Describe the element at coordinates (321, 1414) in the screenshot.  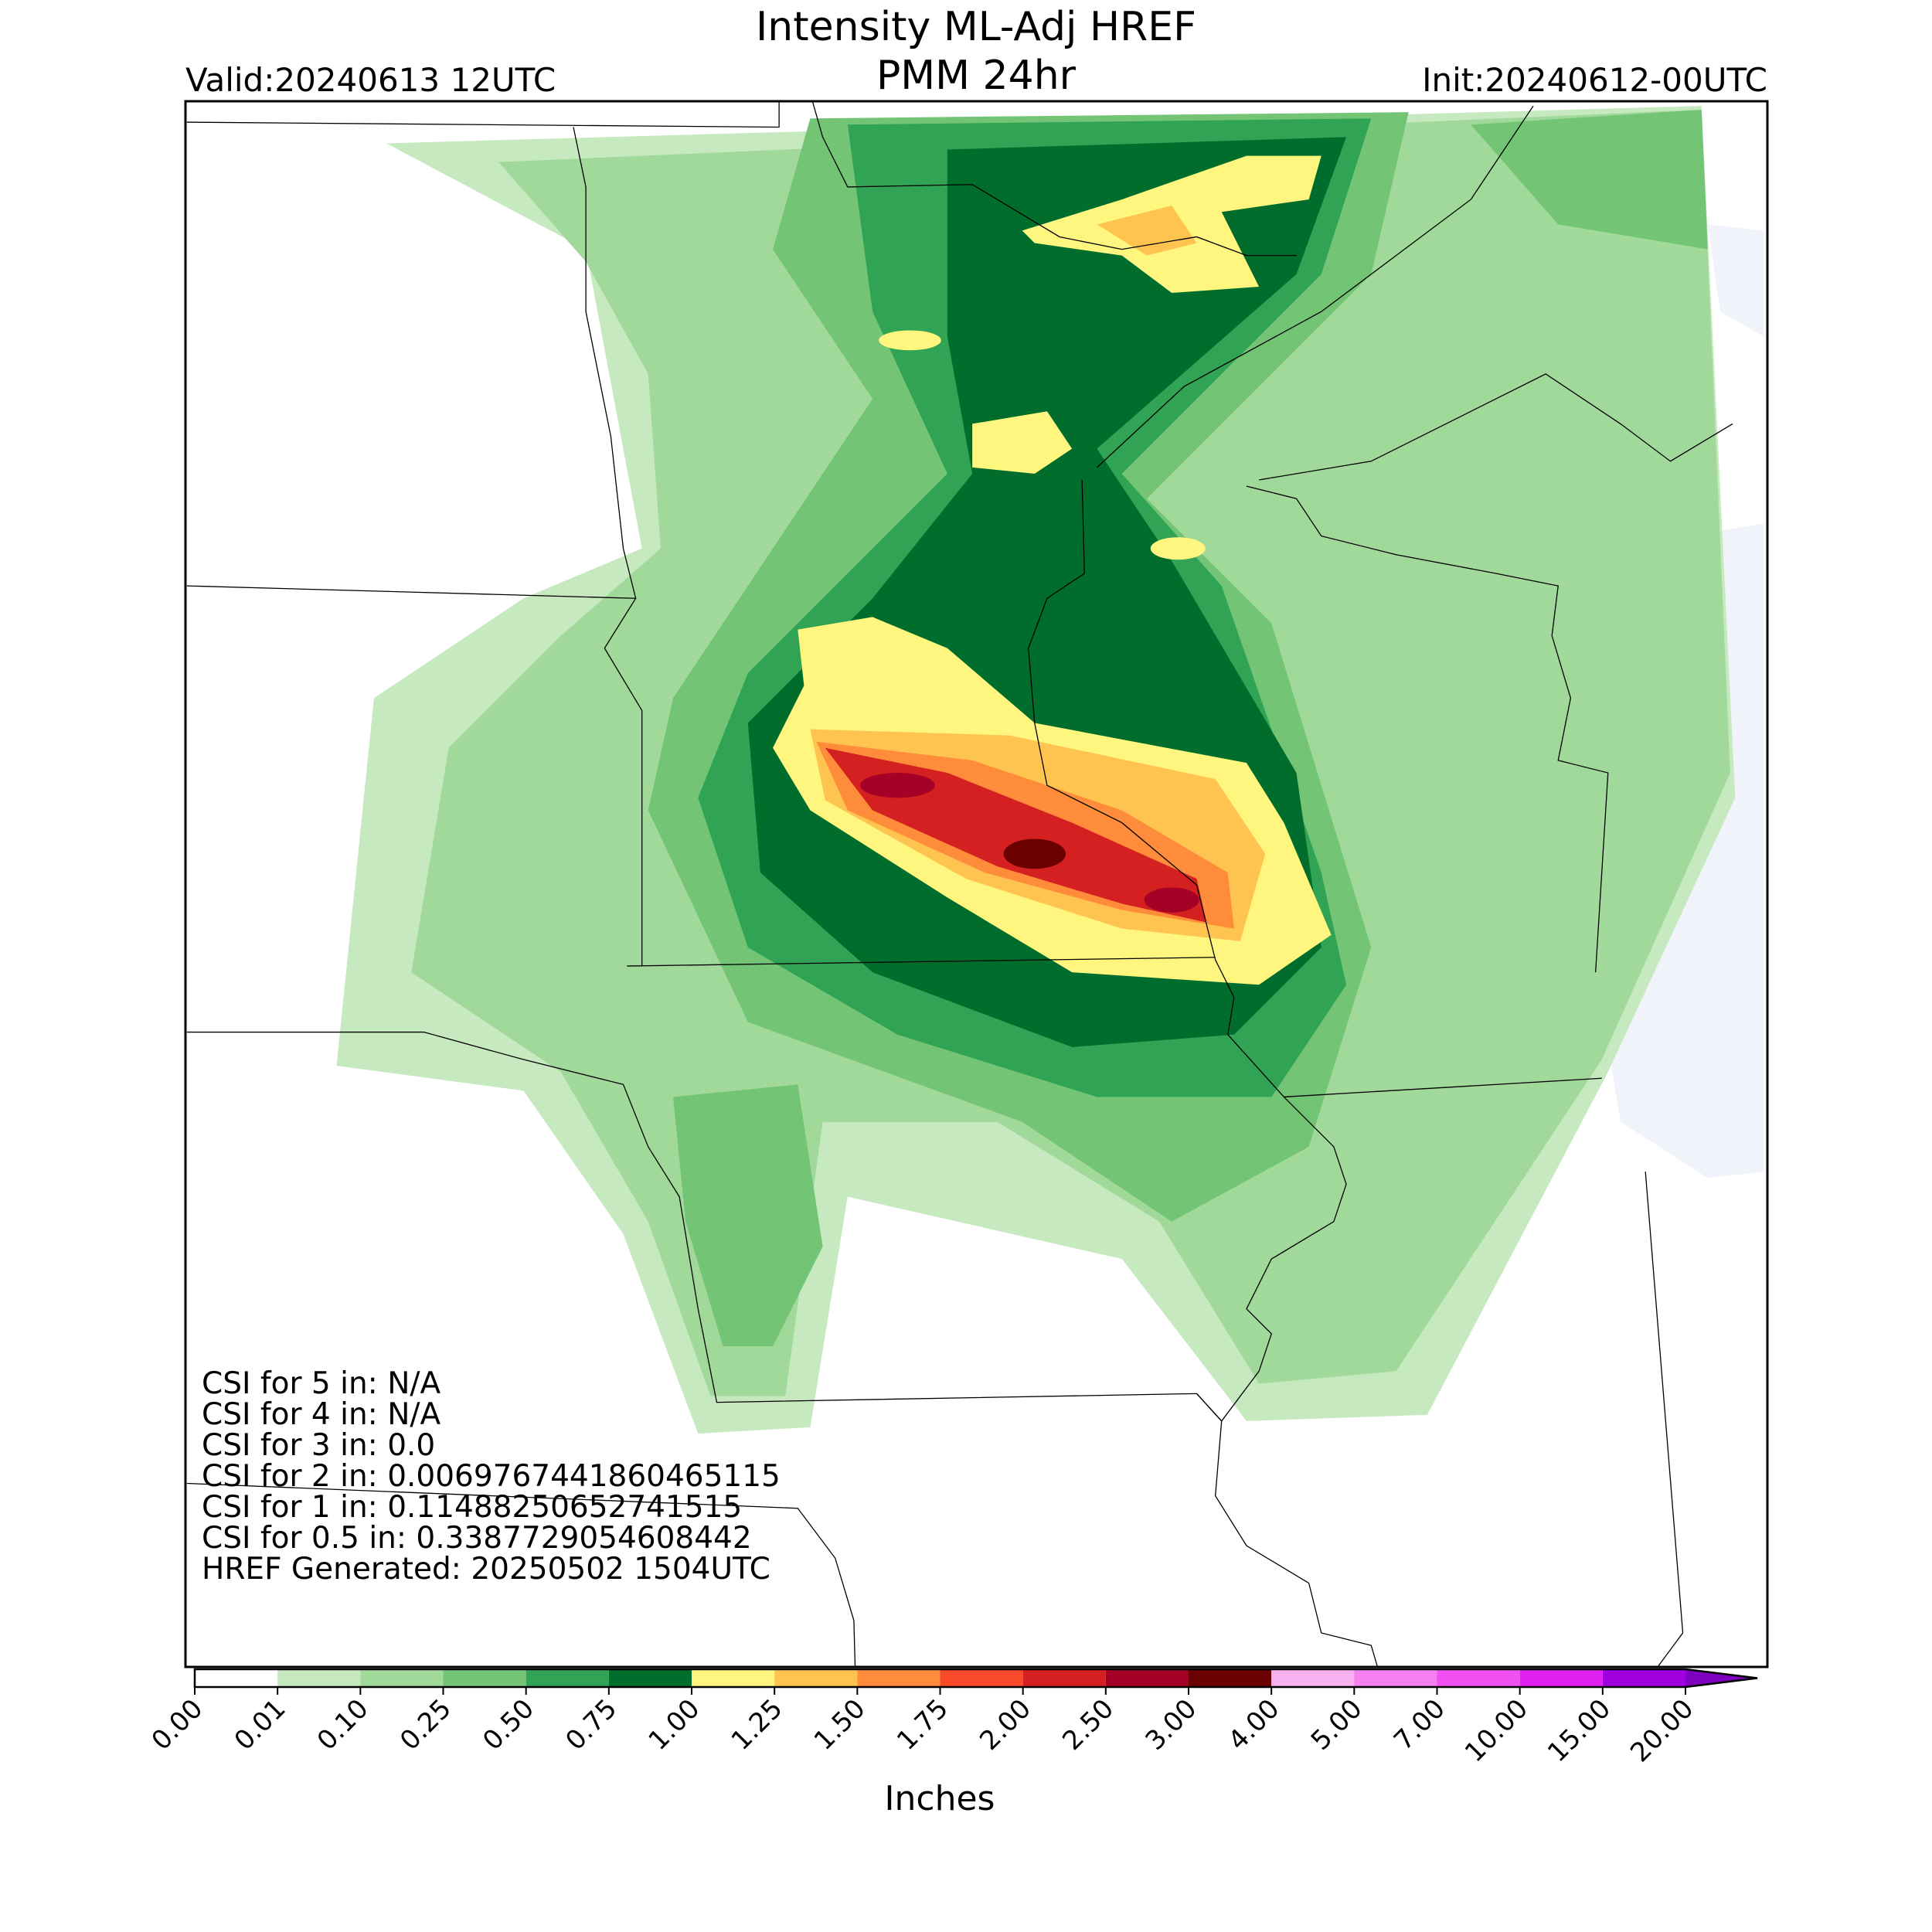
I see `stat-line: CSI for 4 in: N/A` at that location.